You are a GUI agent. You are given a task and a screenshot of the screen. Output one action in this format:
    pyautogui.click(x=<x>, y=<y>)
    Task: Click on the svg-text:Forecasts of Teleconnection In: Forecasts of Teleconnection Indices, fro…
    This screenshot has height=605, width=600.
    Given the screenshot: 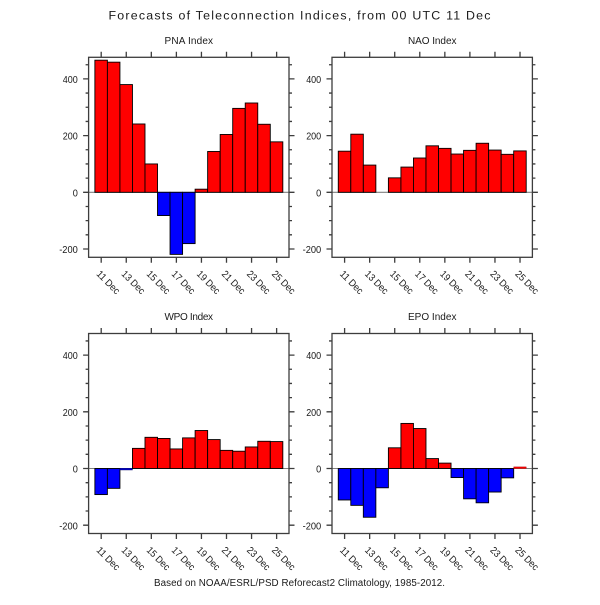 What is the action you would take?
    pyautogui.click(x=300, y=16)
    